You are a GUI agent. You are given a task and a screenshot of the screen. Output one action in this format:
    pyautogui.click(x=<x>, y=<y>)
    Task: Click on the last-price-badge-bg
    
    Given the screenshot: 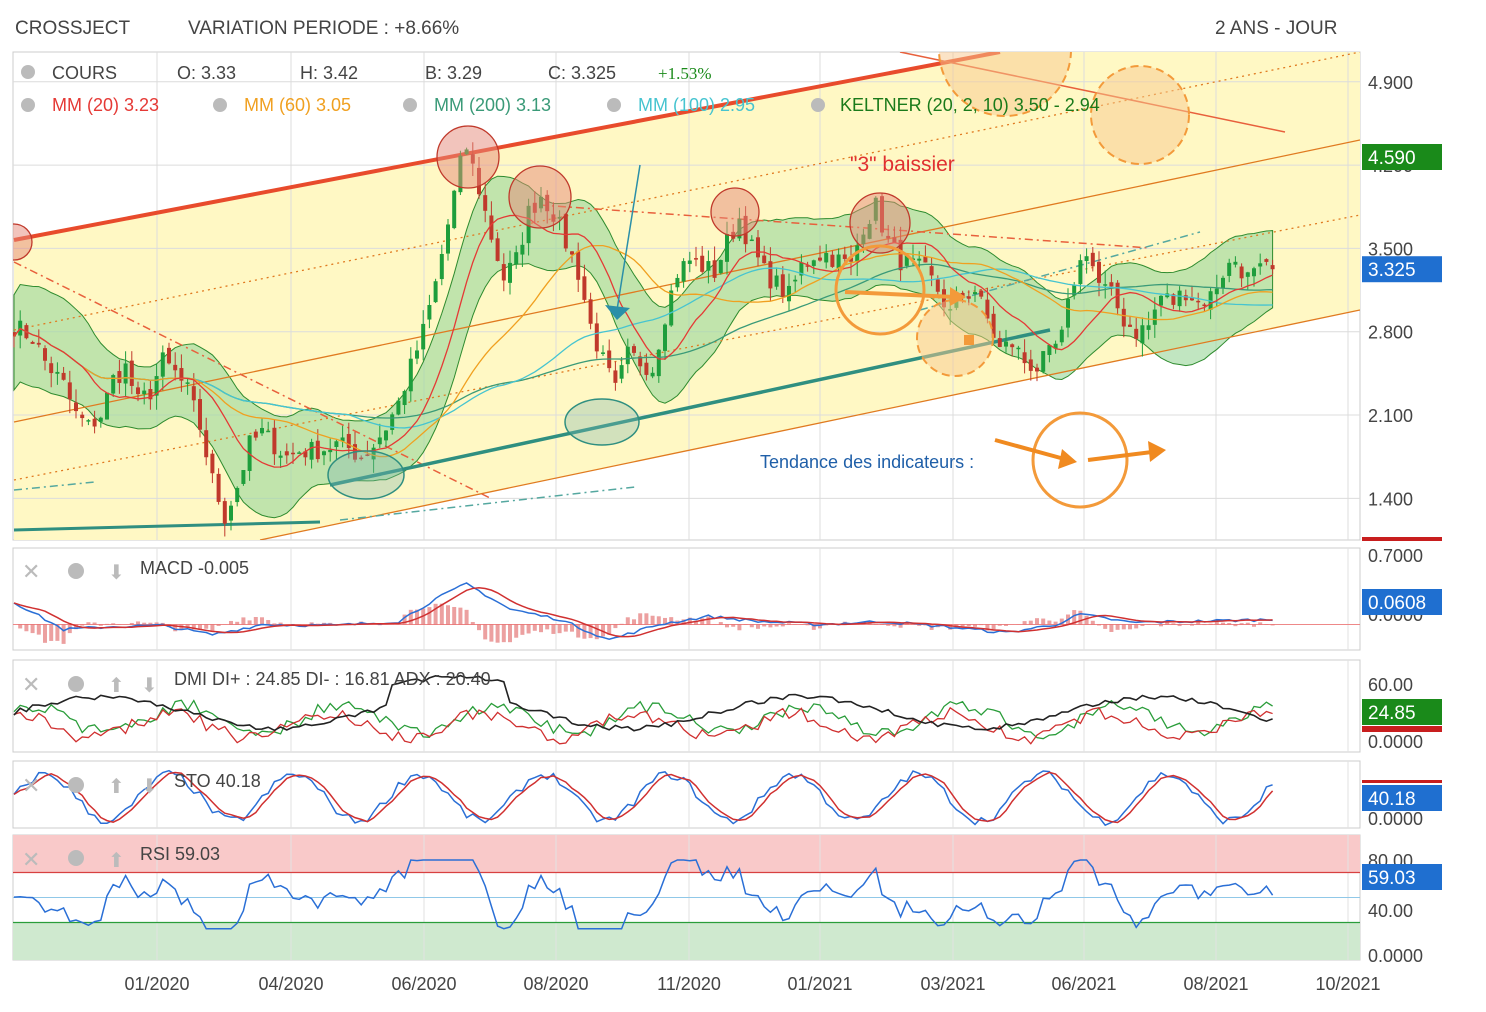 What is the action you would take?
    pyautogui.click(x=1402, y=269)
    